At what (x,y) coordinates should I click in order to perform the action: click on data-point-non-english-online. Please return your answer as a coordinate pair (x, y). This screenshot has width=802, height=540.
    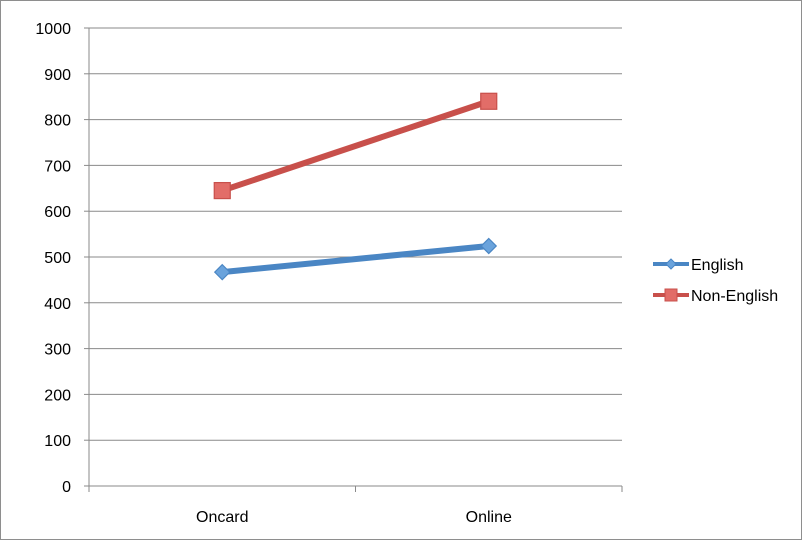
    Looking at the image, I should click on (489, 101).